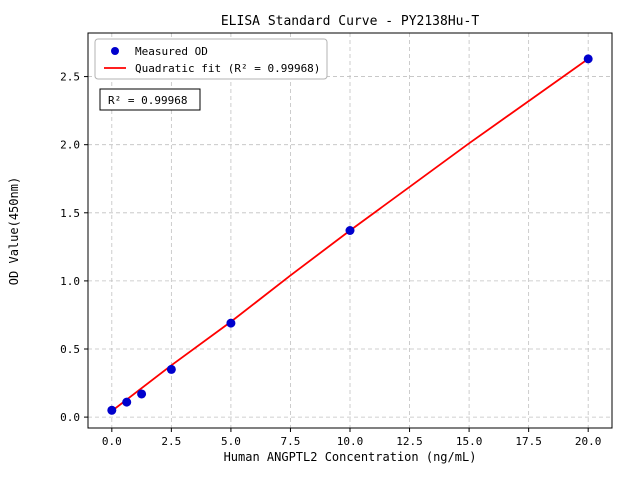 The image size is (640, 484). What do you see at coordinates (469, 441) in the screenshot?
I see `x-tick-label: 15.0` at bounding box center [469, 441].